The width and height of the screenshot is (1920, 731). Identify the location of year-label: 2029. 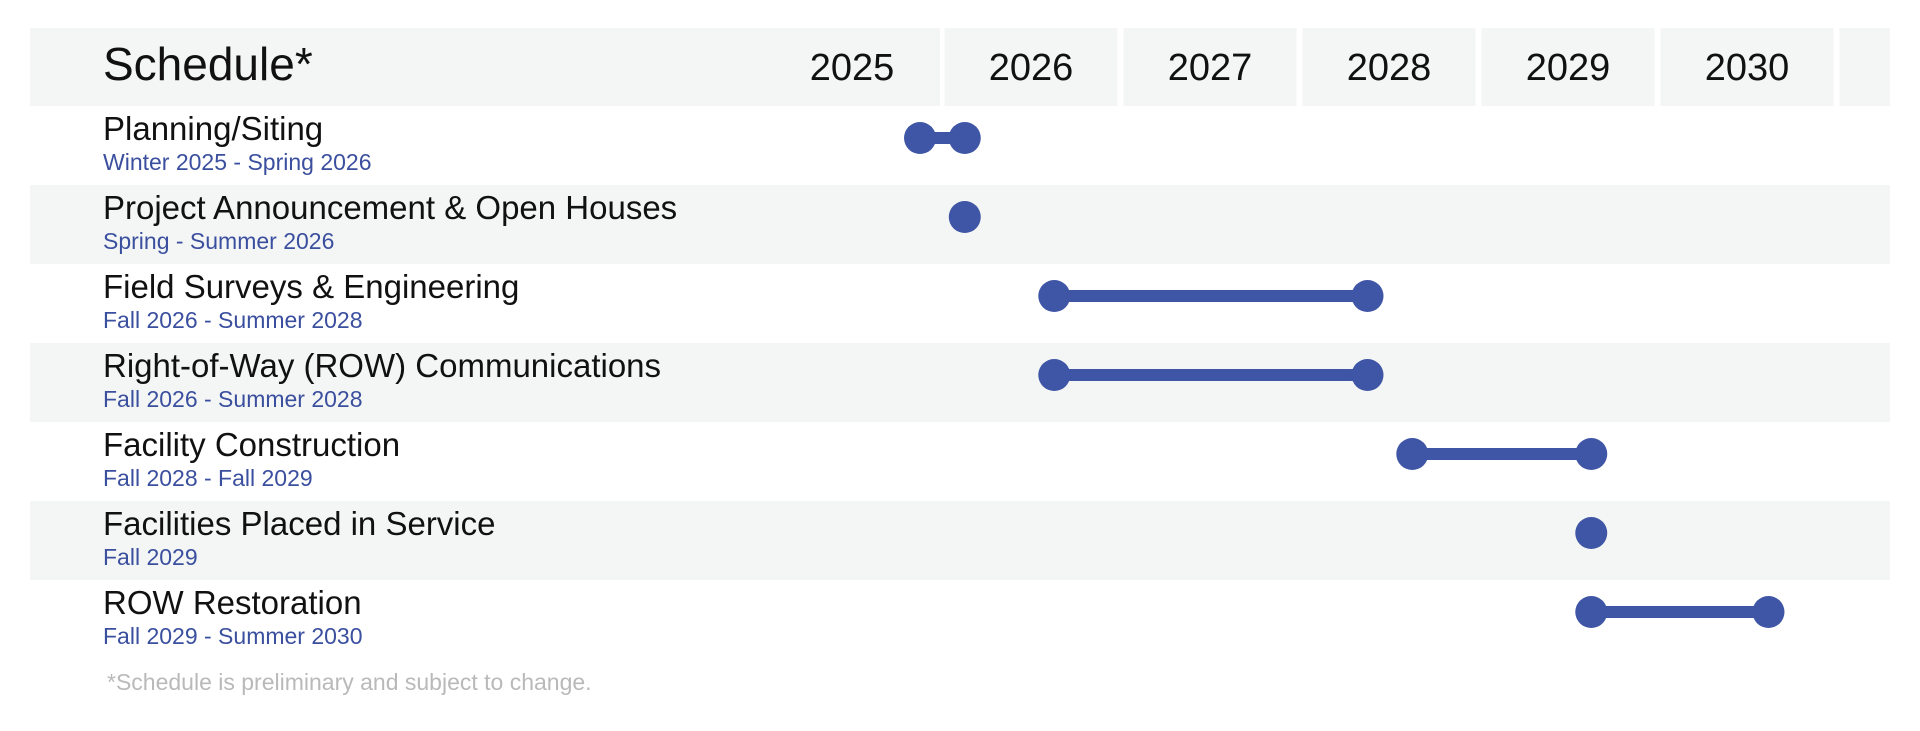
(1568, 68).